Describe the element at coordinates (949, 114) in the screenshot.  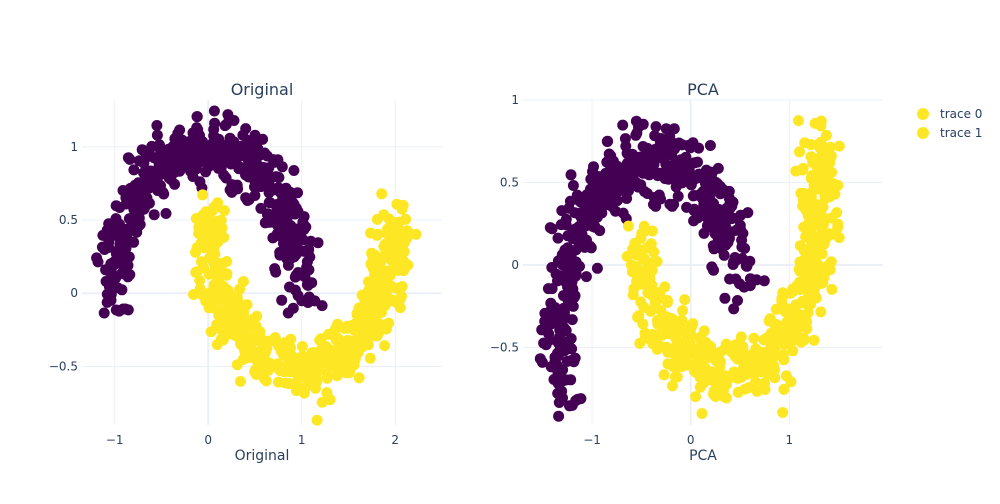
I see `legend-item-trace-0: trace 0` at that location.